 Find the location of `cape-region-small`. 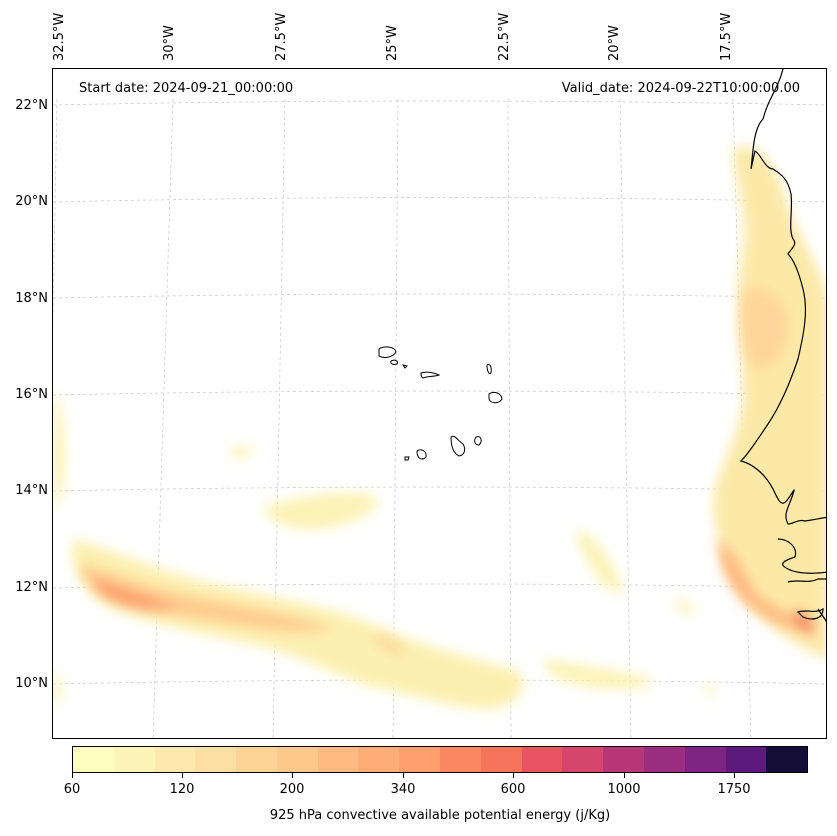

cape-region-small is located at coordinates (240, 451).